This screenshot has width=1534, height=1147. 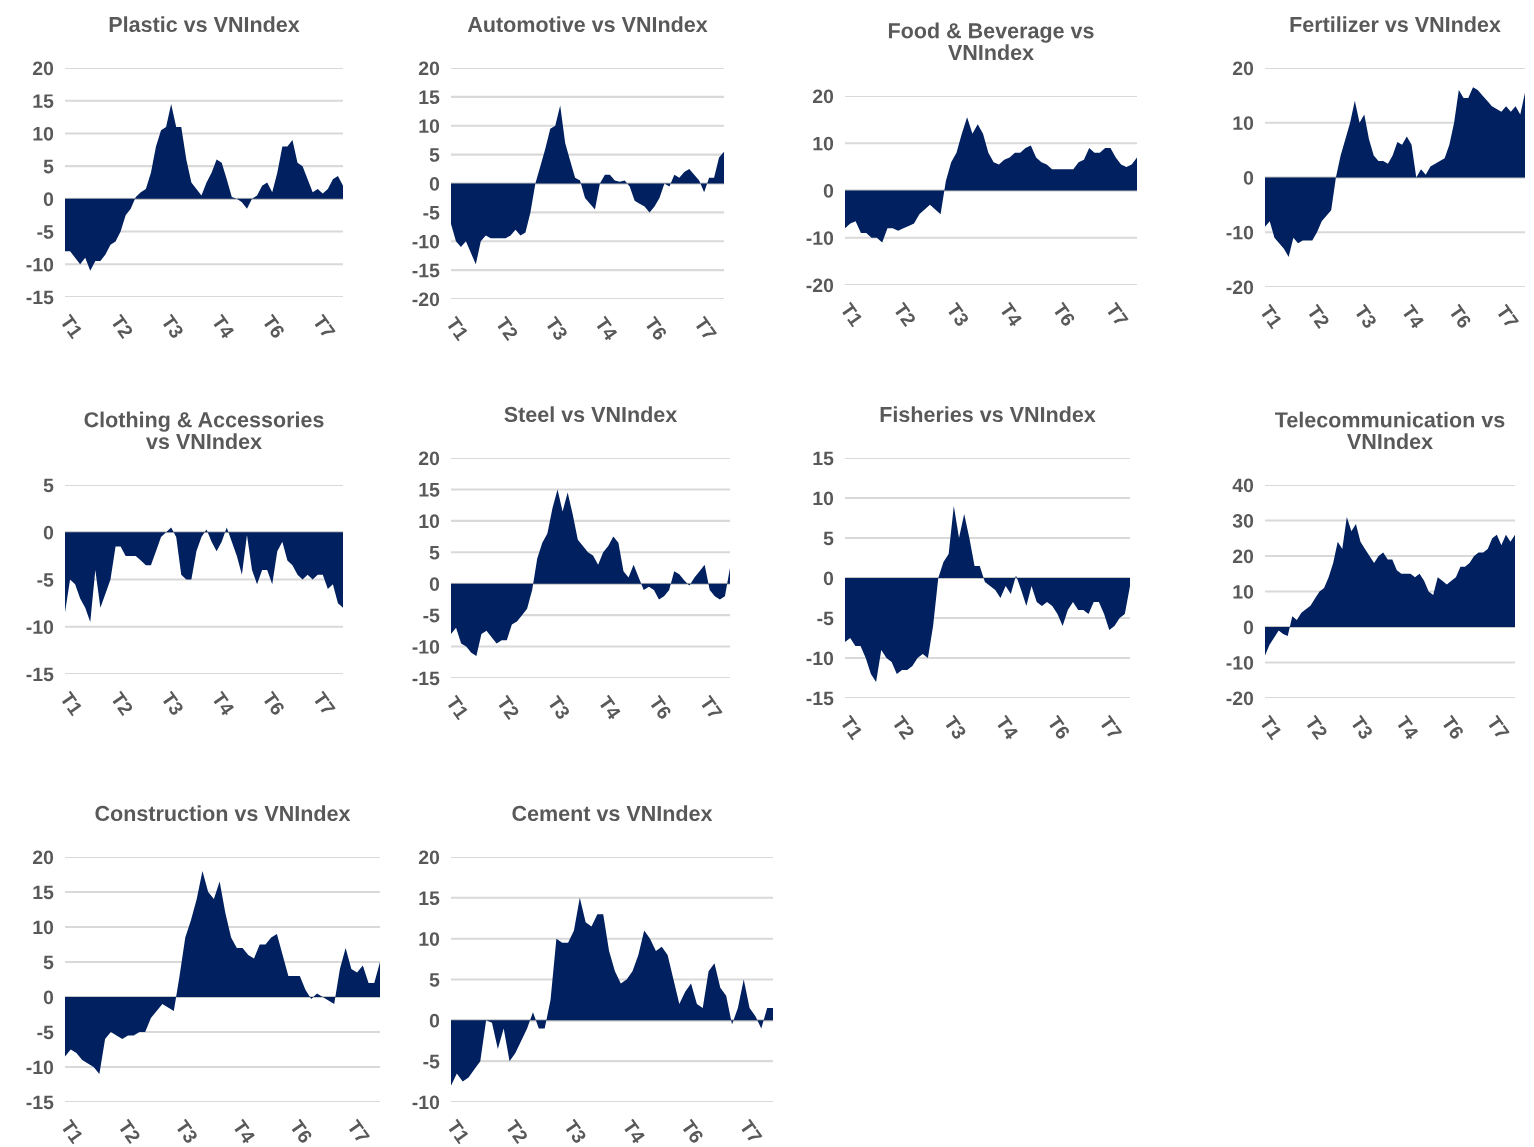 What do you see at coordinates (988, 414) in the screenshot?
I see `chart-title: Fisheries vs VNIndex` at bounding box center [988, 414].